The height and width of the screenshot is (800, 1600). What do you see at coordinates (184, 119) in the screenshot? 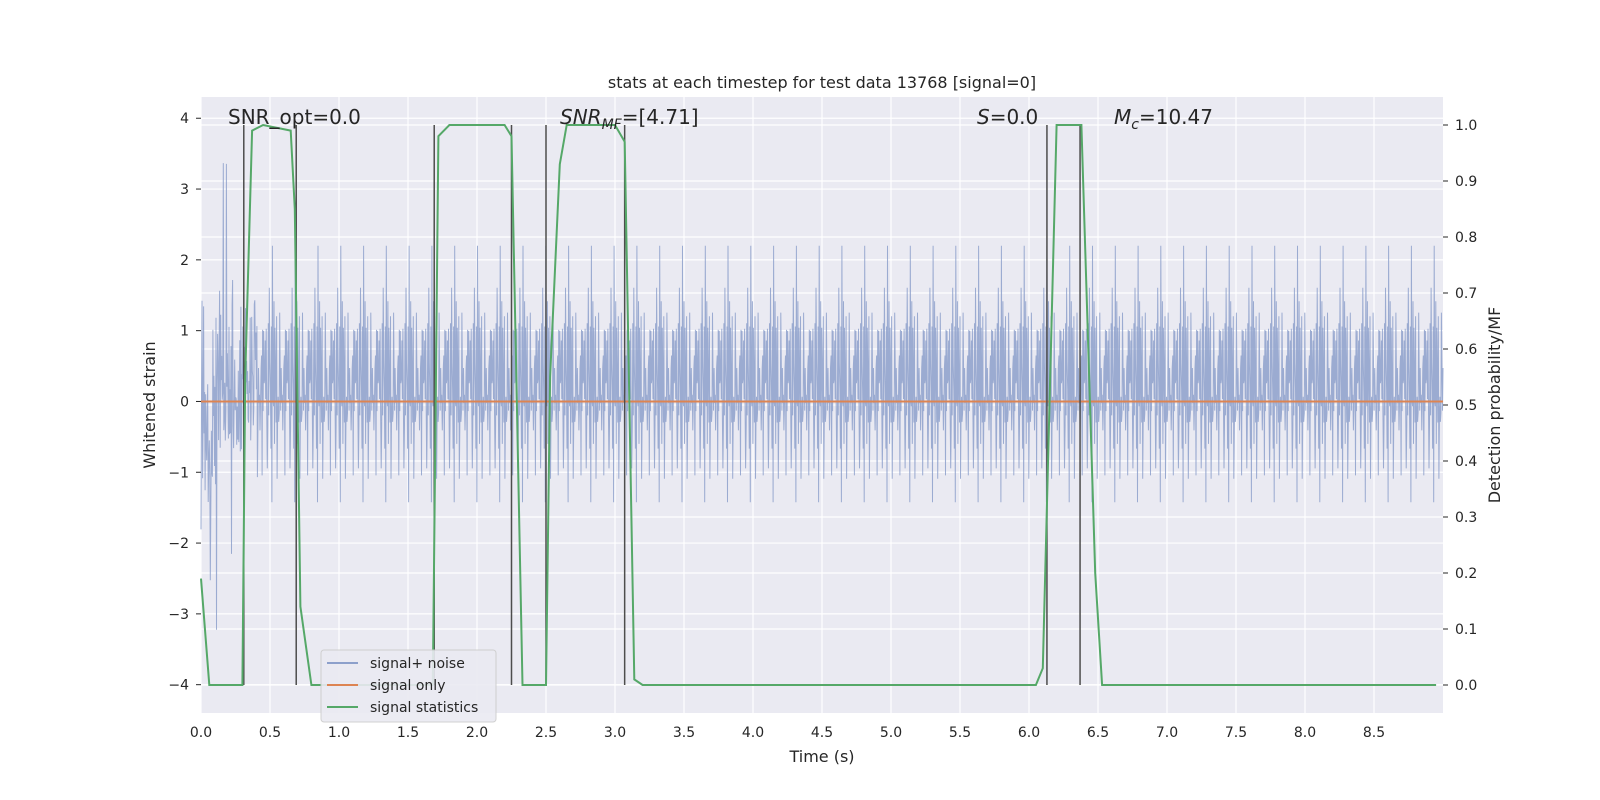
I see `y-tick-label: 4` at bounding box center [184, 119].